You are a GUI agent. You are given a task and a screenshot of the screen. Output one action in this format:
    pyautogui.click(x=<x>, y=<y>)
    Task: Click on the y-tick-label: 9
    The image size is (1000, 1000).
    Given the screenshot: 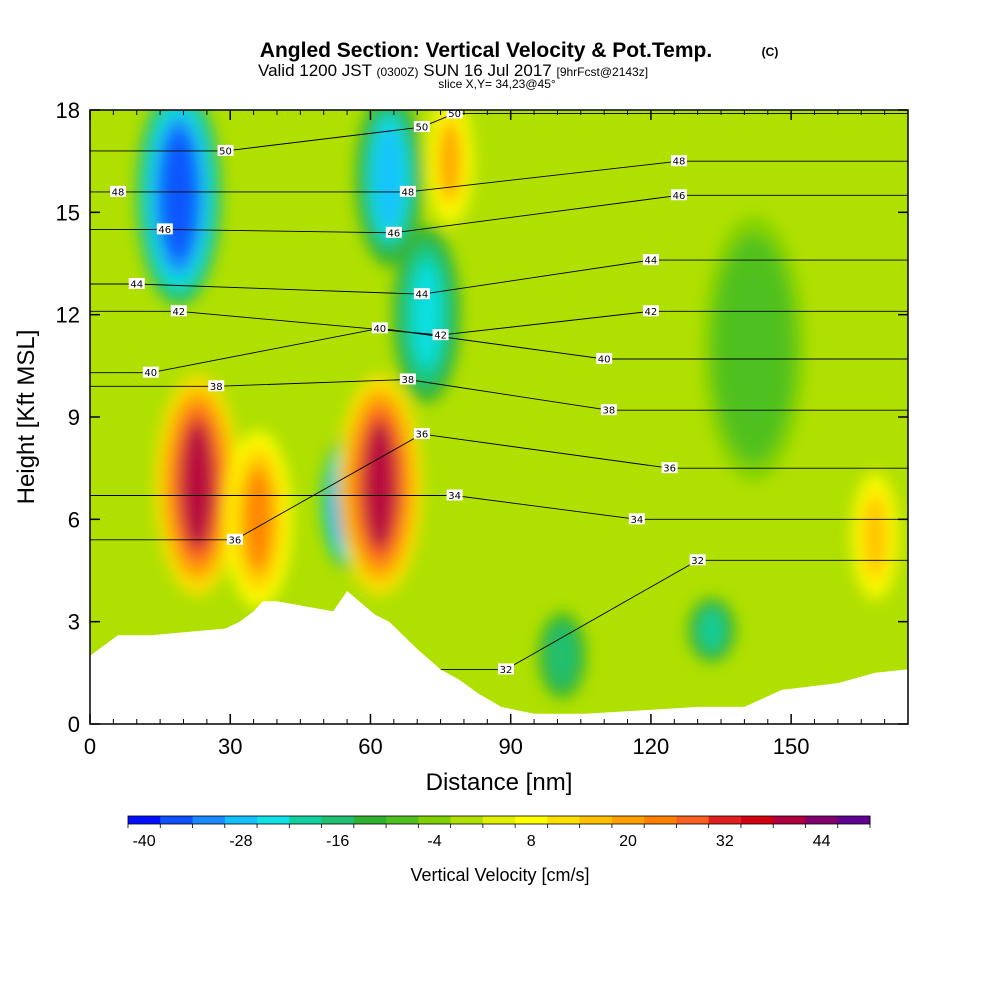 What is the action you would take?
    pyautogui.click(x=74, y=417)
    